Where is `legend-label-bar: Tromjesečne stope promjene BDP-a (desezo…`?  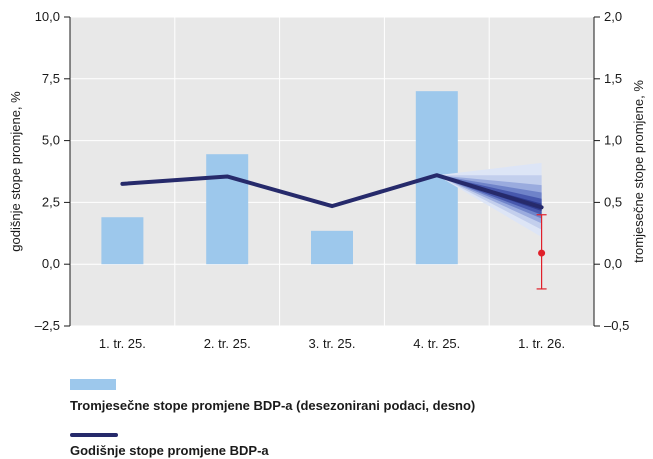 legend-label-bar: Tromjesečne stope promjene BDP-a (desezo… is located at coordinates (273, 405).